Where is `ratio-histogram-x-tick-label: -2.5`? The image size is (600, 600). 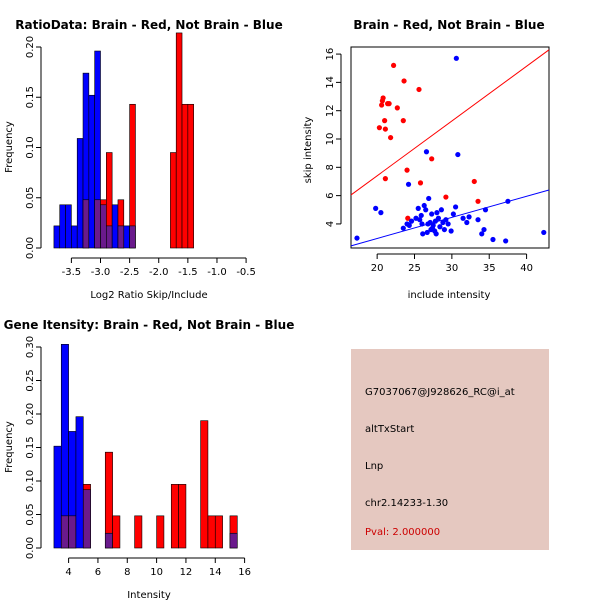 ratio-histogram-x-tick-label: -2.5 is located at coordinates (130, 272).